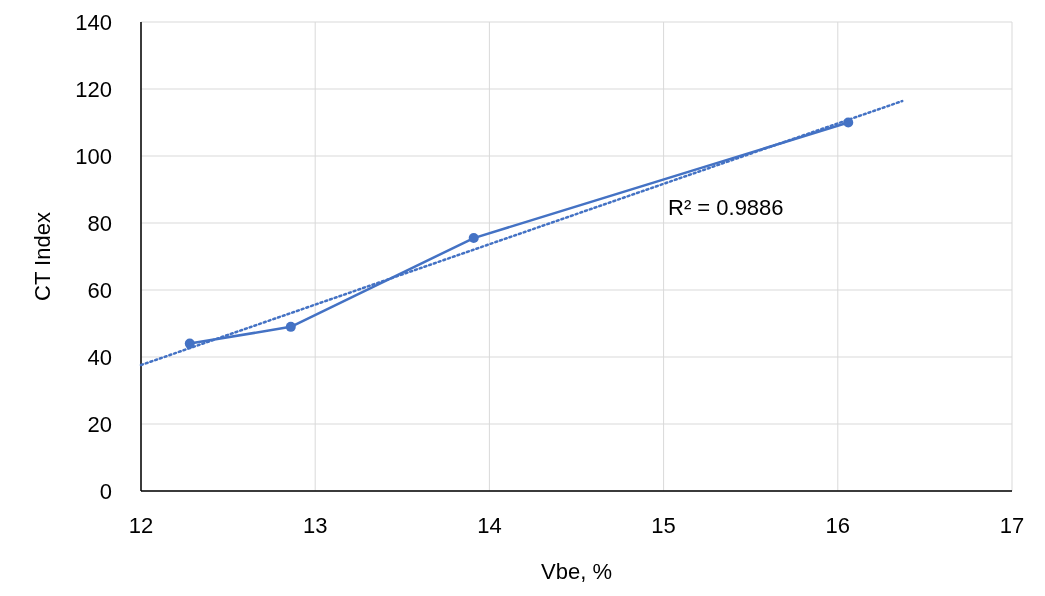 The width and height of the screenshot is (1045, 596). I want to click on annotation: R² = 0.9886, so click(726, 207).